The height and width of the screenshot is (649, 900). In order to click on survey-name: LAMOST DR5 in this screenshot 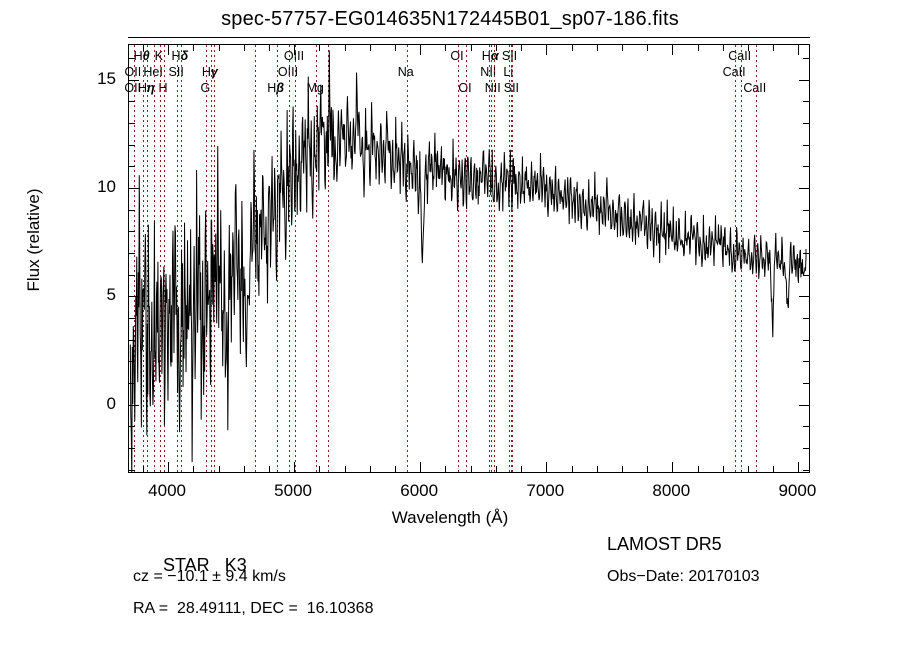, I will do `click(664, 544)`.